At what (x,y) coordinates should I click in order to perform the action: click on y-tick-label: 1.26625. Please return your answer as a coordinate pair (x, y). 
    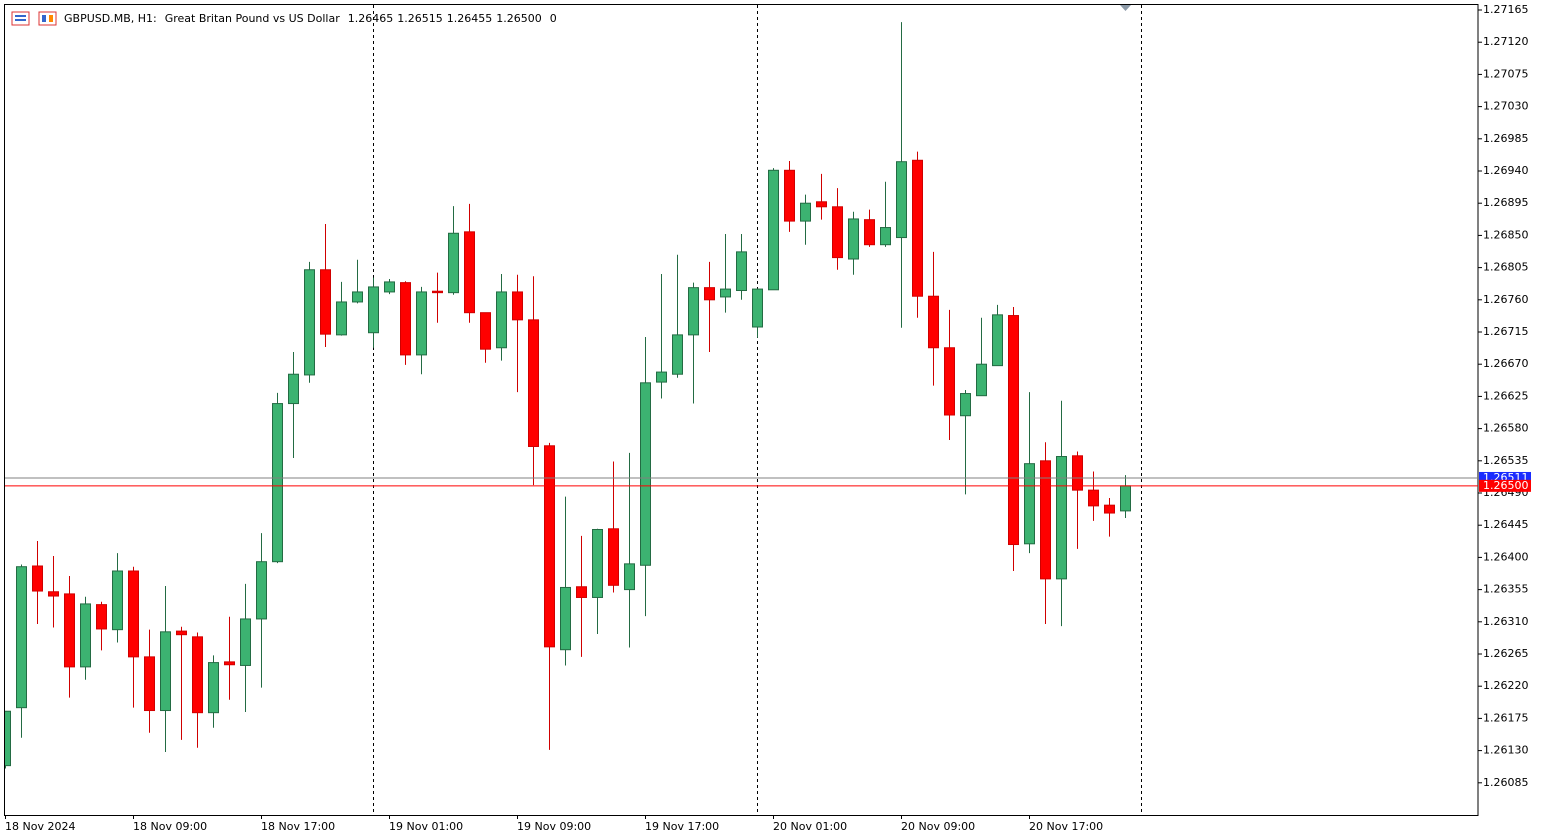
    Looking at the image, I should click on (1506, 395).